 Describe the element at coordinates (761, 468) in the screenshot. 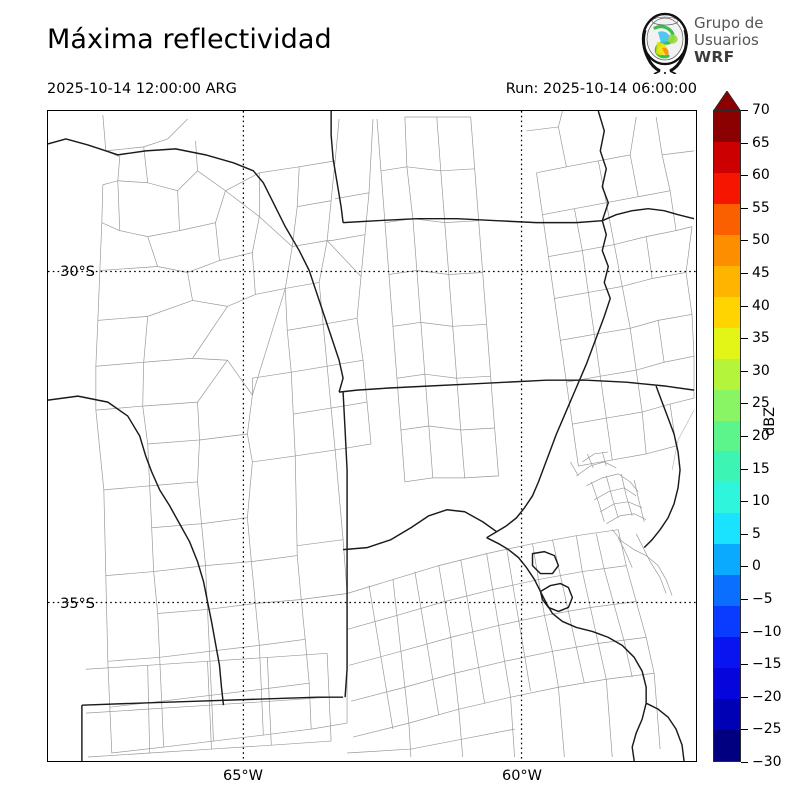

I see `colorbar-tick-label: 15` at that location.